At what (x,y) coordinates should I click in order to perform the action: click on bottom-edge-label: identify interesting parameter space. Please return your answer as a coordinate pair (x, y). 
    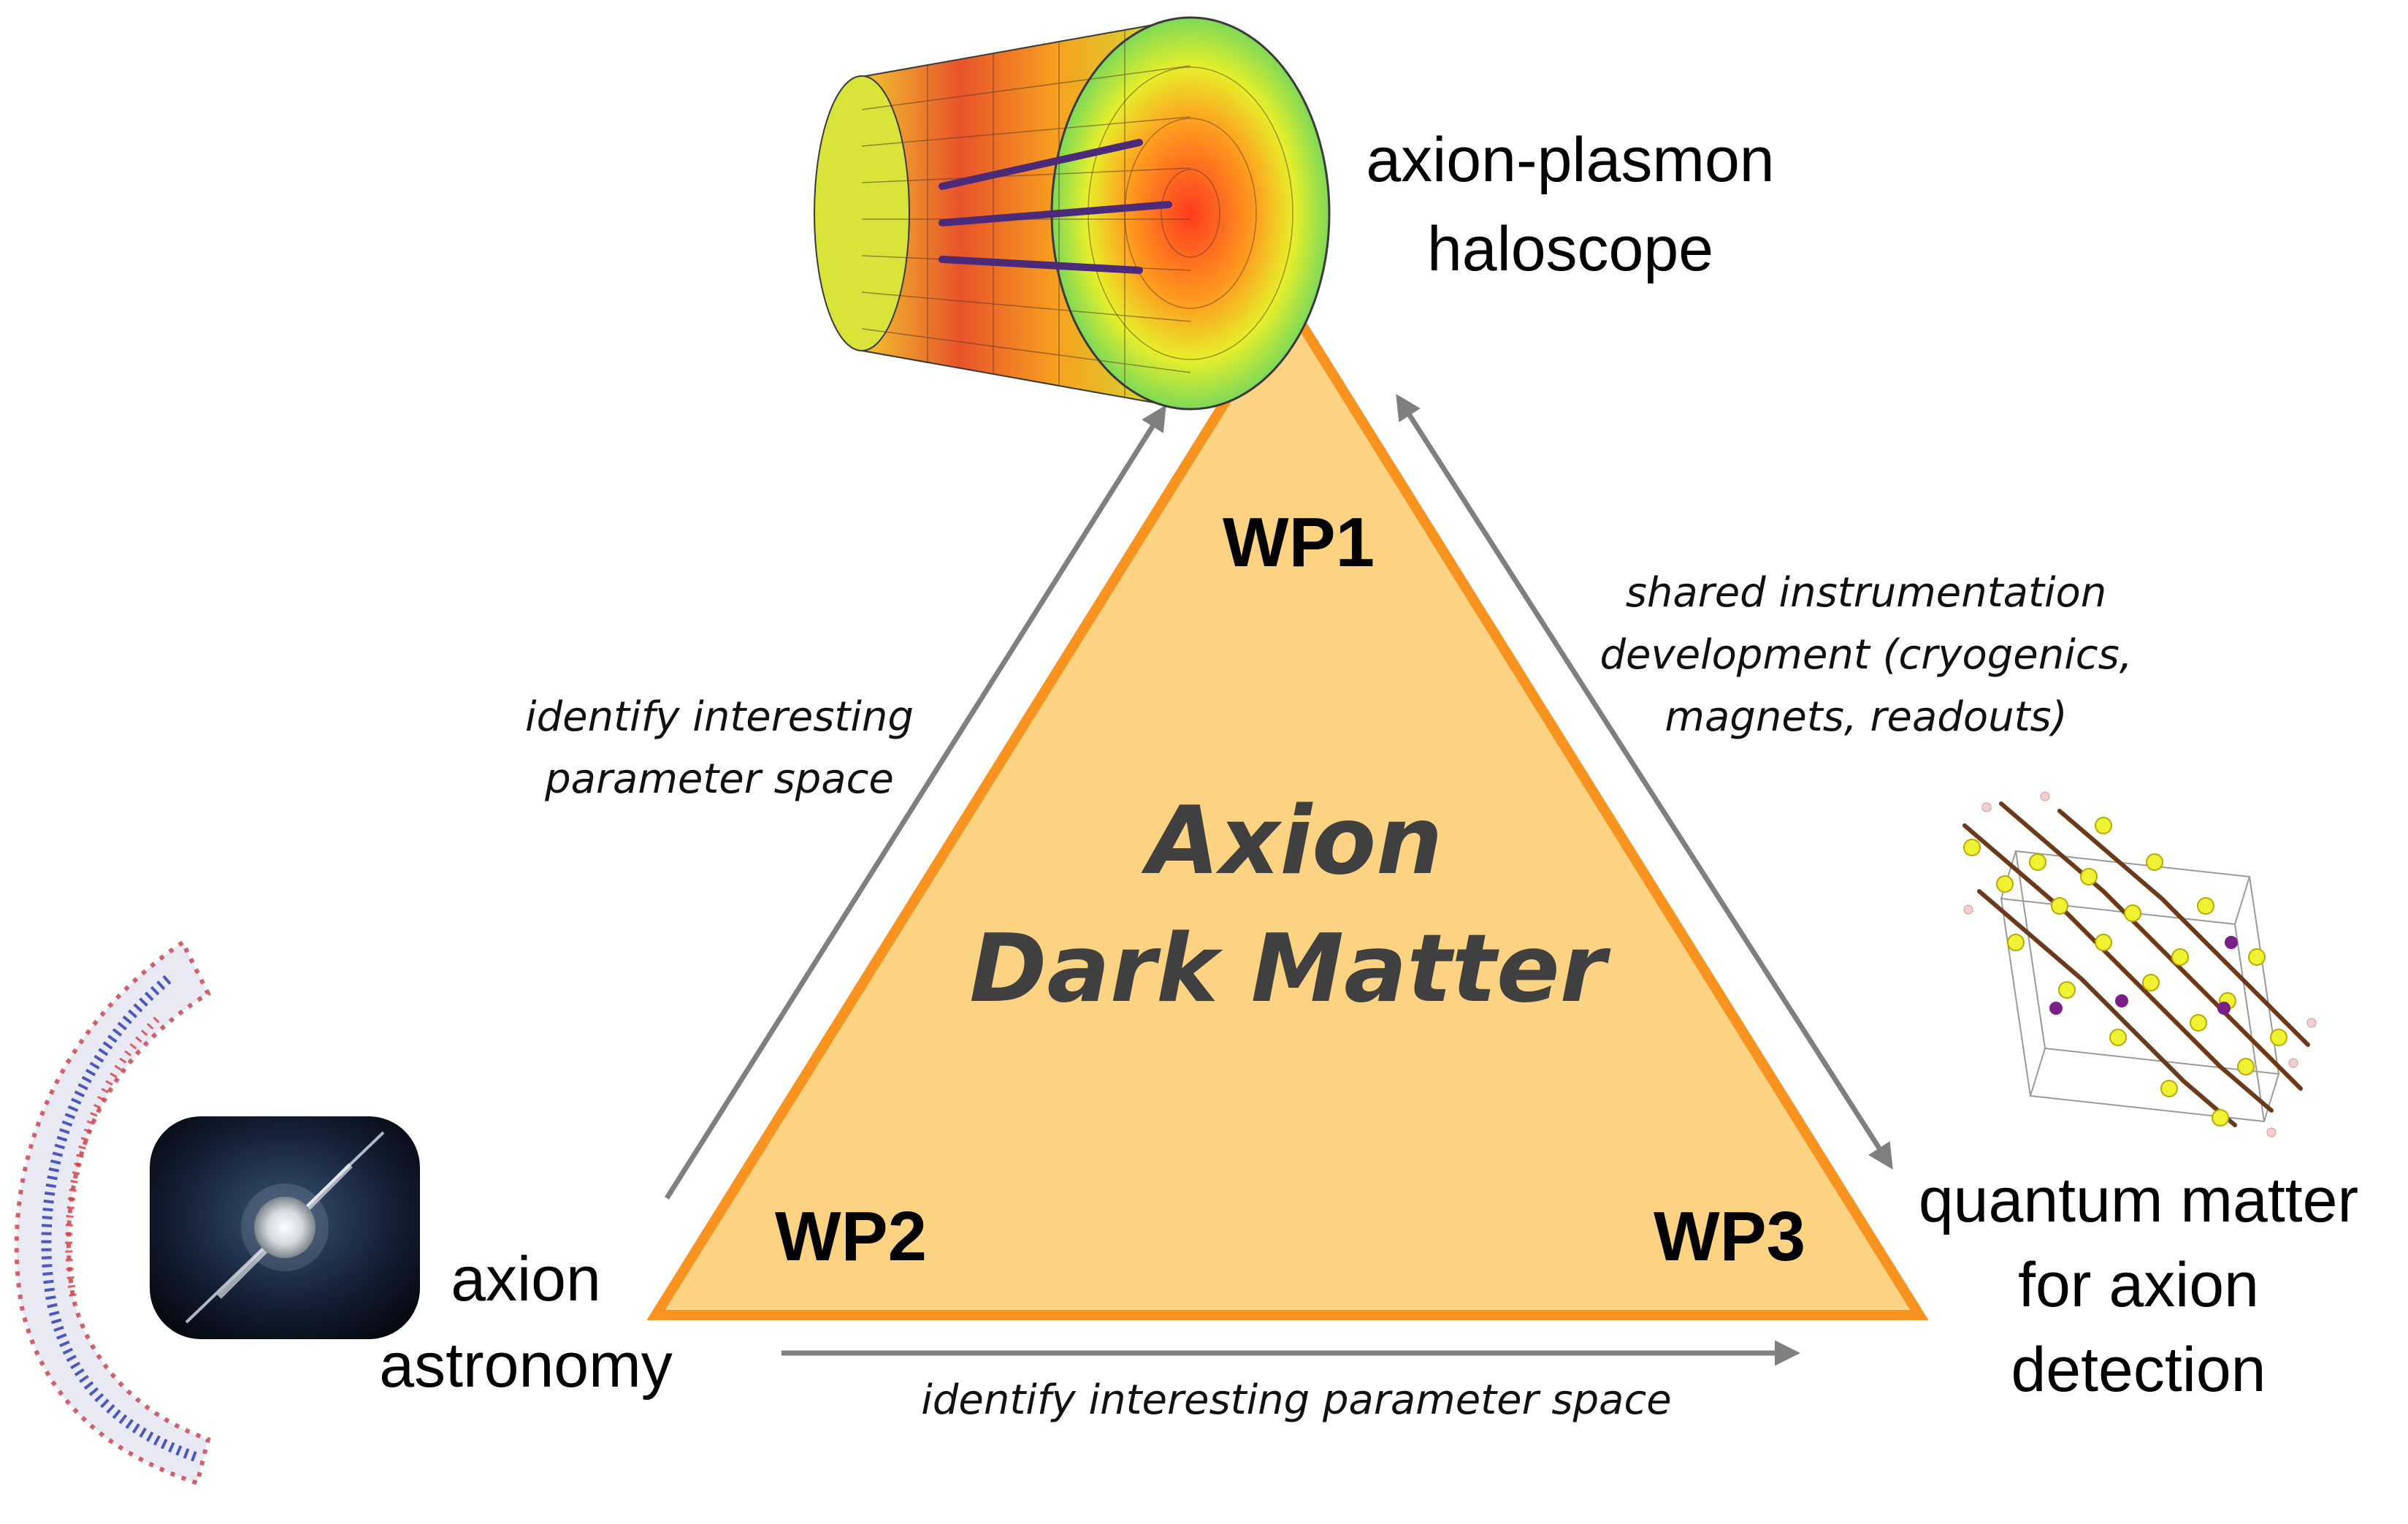
    Looking at the image, I should click on (1296, 1400).